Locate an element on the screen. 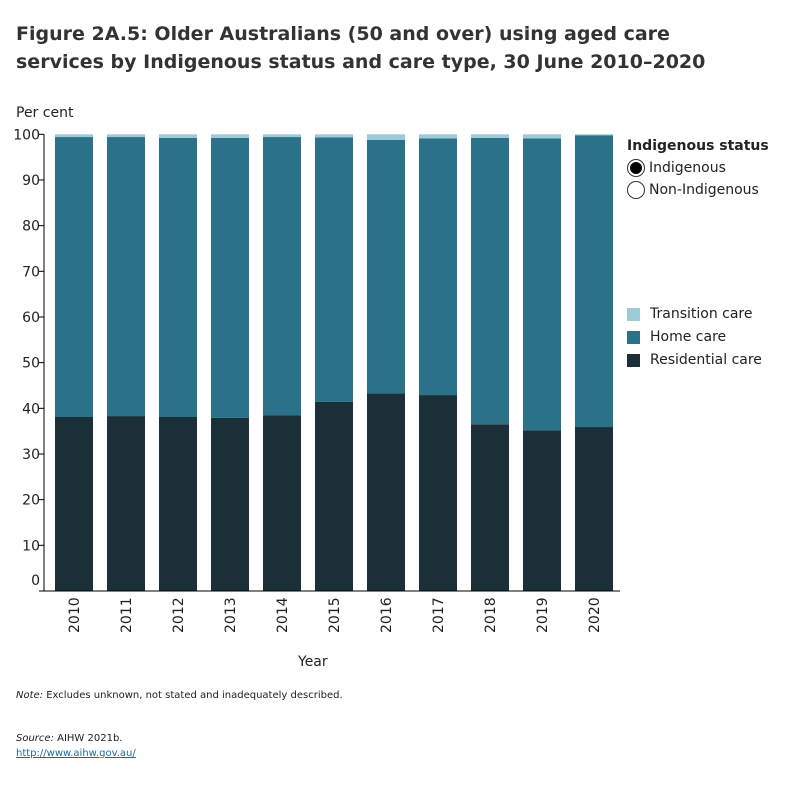 This screenshot has width=800, height=800. x-tick-label: 2016 is located at coordinates (387, 615).